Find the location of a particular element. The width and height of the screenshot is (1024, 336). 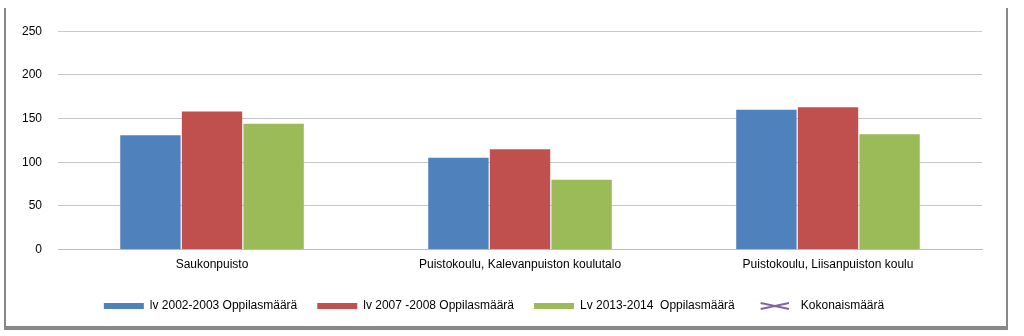

legend-label: lv 2002-2003 Oppilasmäärä is located at coordinates (223, 305).